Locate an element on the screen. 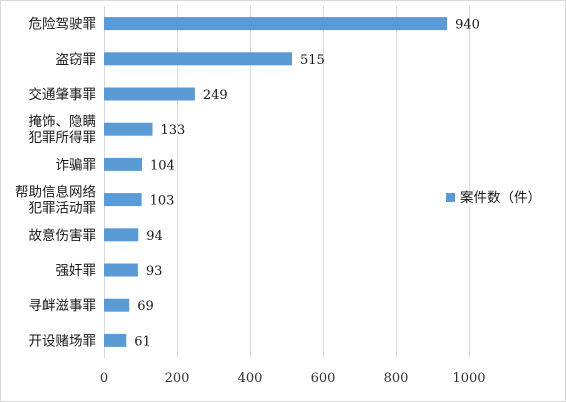 This screenshot has width=566, height=402. category-label: 强奸罪 is located at coordinates (76, 271).